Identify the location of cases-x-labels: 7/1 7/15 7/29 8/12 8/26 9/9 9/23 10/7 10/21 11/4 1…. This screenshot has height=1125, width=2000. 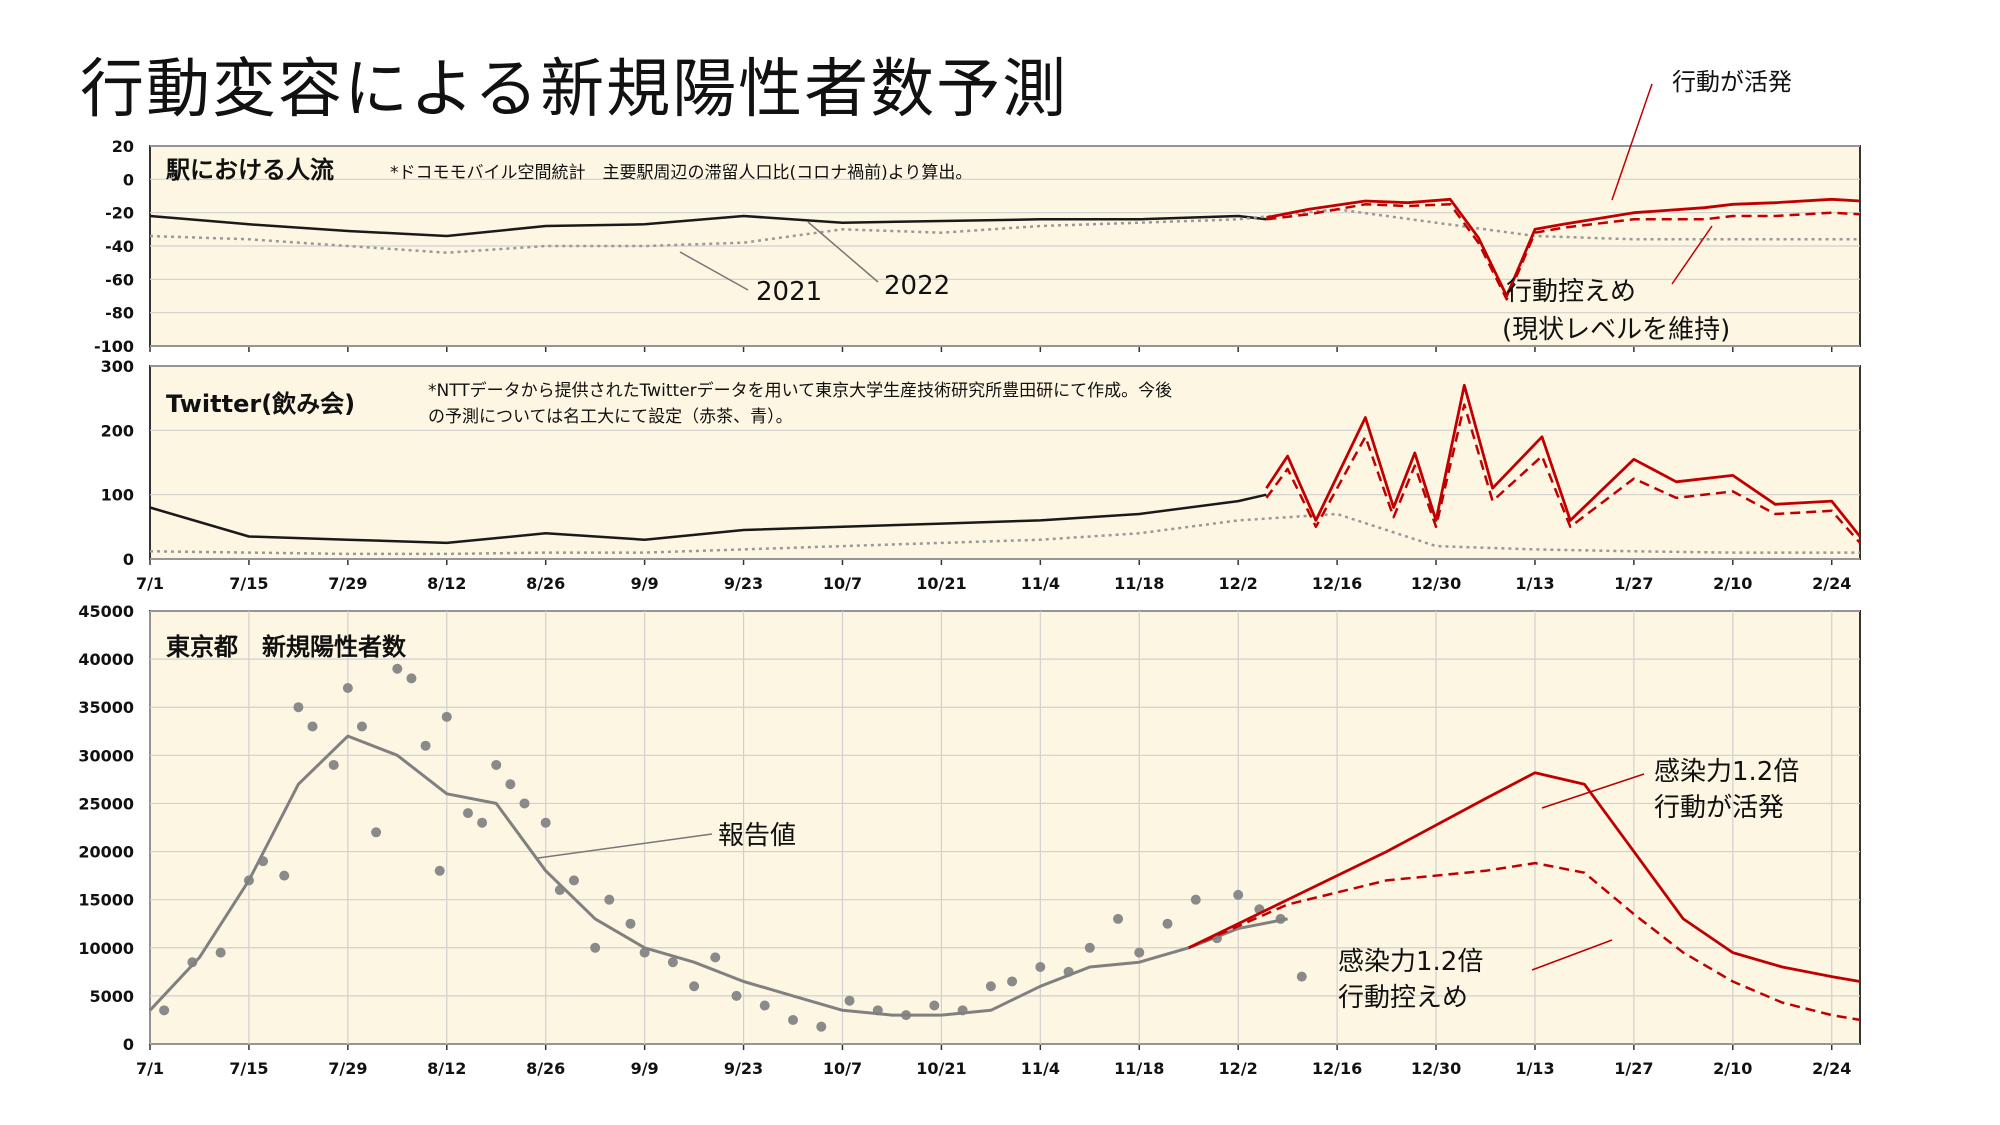
(993, 1068).